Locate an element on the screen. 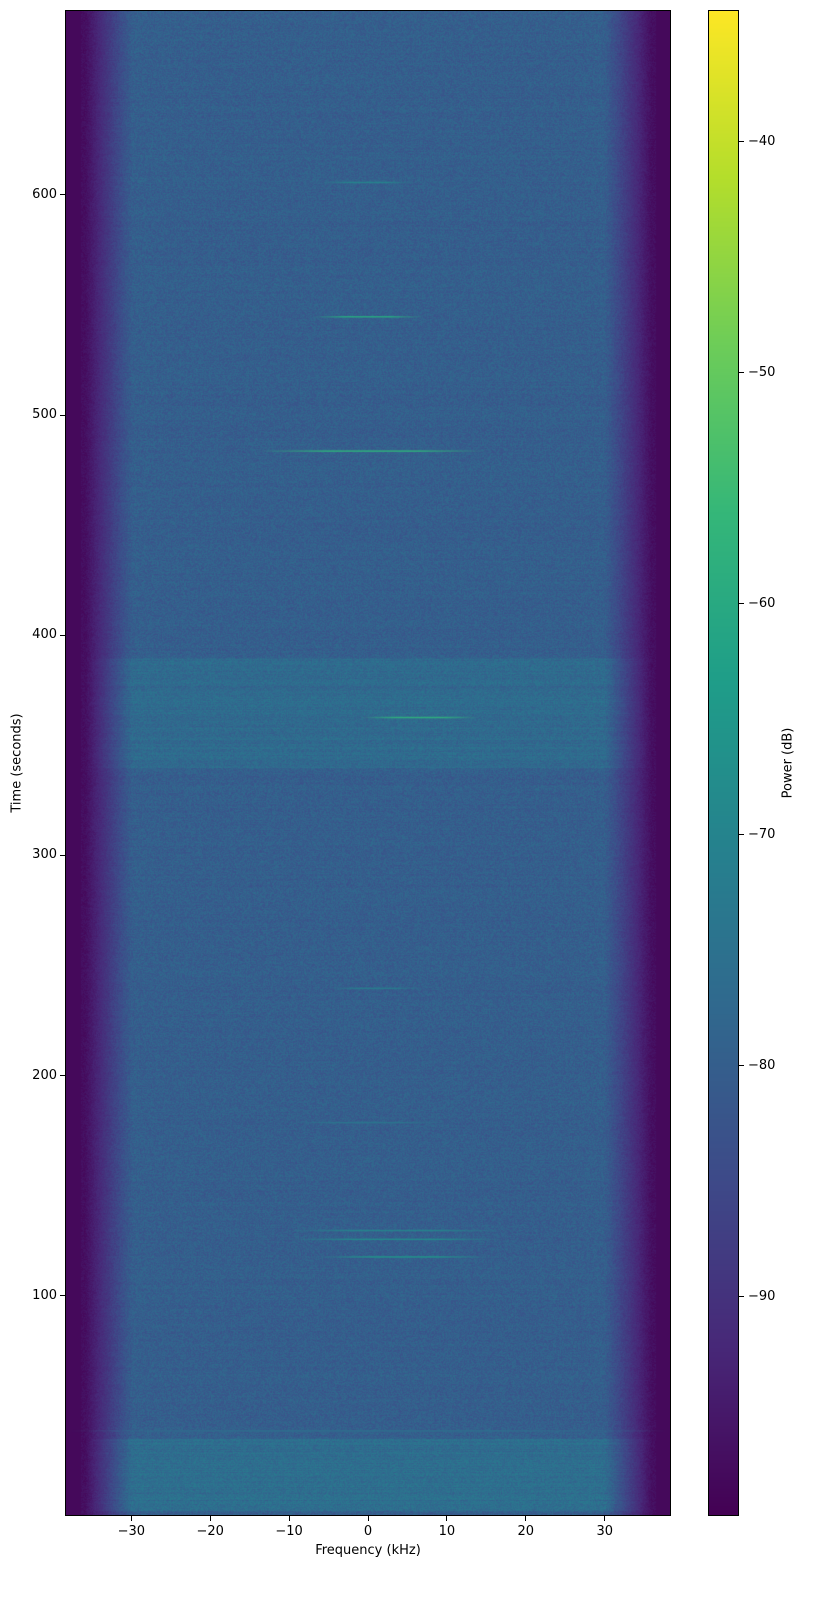  x-axis-label: Frequency (kHz) is located at coordinates (368, 1550).